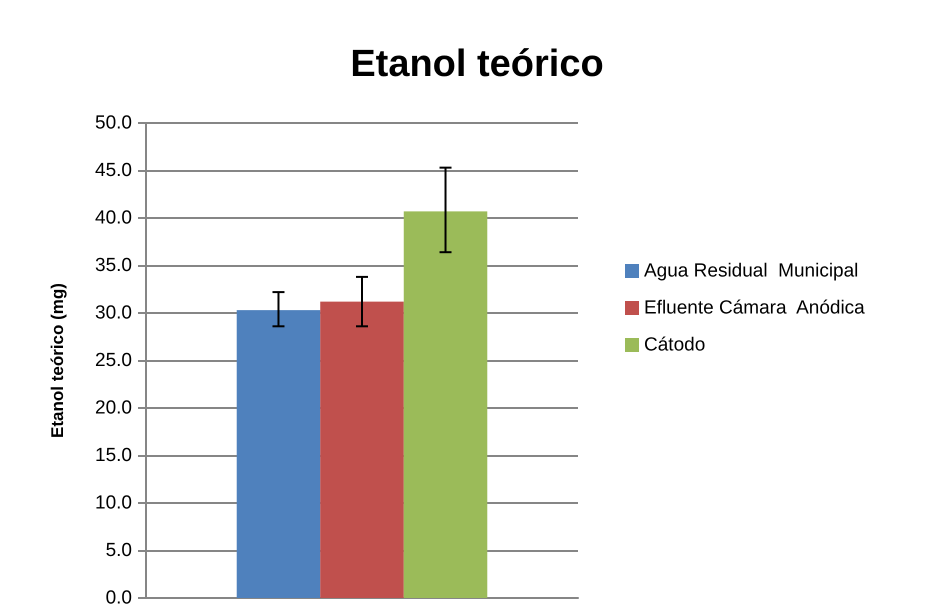 The height and width of the screenshot is (616, 928). What do you see at coordinates (755, 308) in the screenshot?
I see `legend-label: Efluente Cámara Anódica` at bounding box center [755, 308].